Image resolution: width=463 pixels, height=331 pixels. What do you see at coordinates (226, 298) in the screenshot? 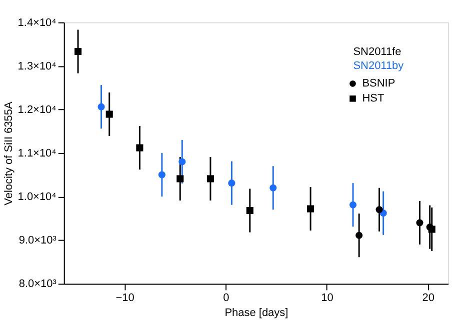
I see `x-tick-label: 0` at bounding box center [226, 298].